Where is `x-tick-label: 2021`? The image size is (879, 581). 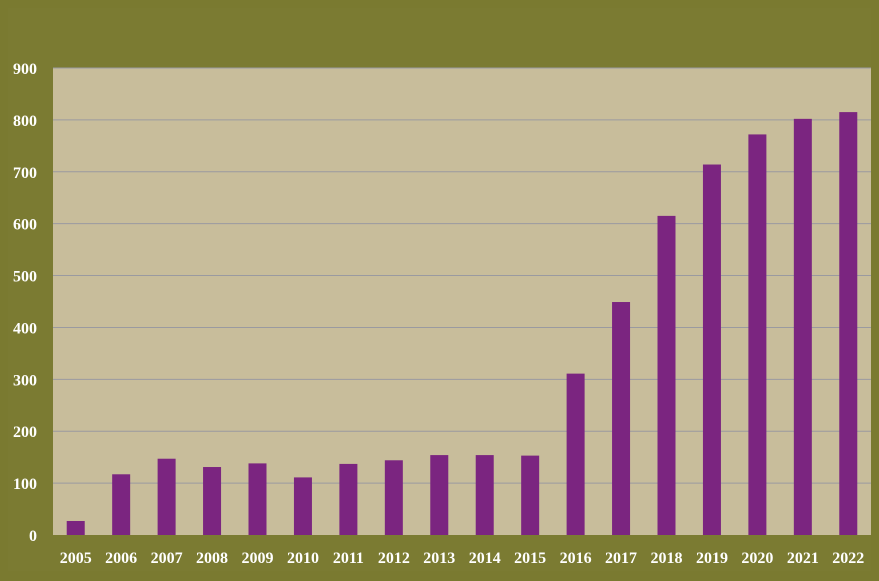
x-tick-label: 2021 is located at coordinates (803, 558).